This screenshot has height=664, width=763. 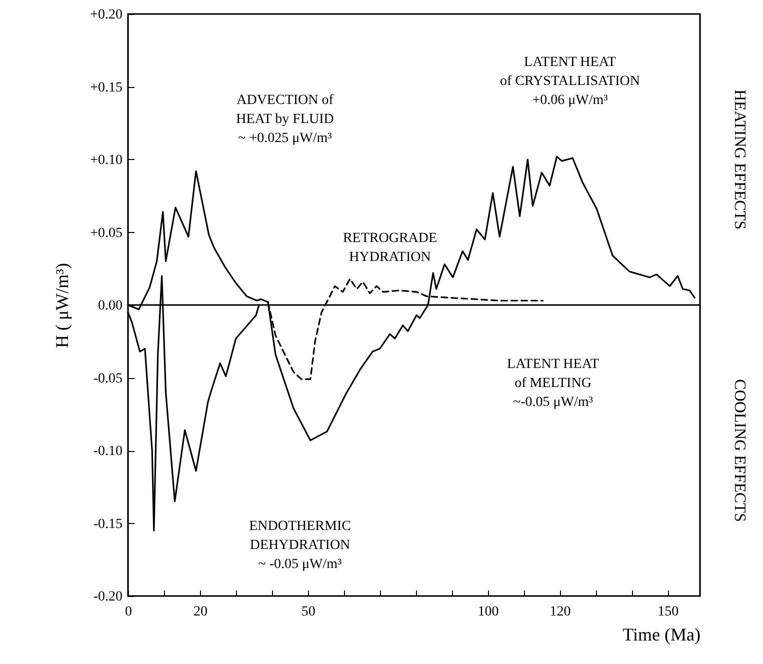 What do you see at coordinates (107, 597) in the screenshot?
I see `y-tick-label: -0.20` at bounding box center [107, 597].